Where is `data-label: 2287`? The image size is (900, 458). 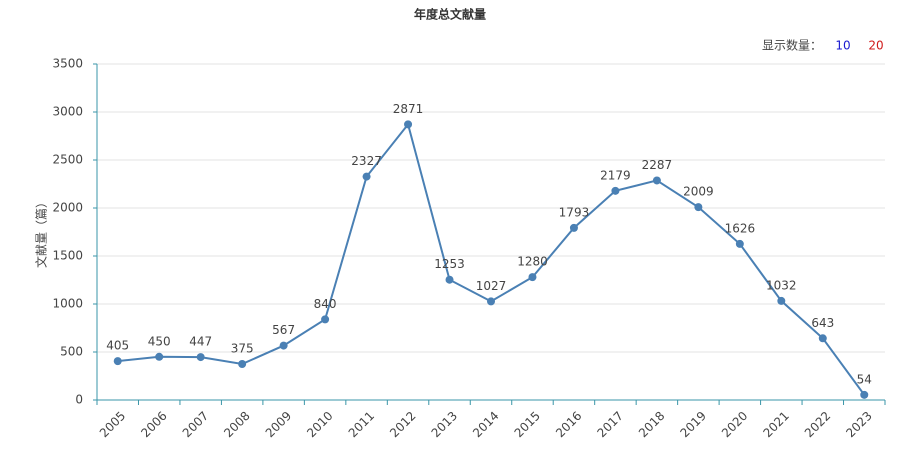 data-label: 2287 is located at coordinates (657, 165).